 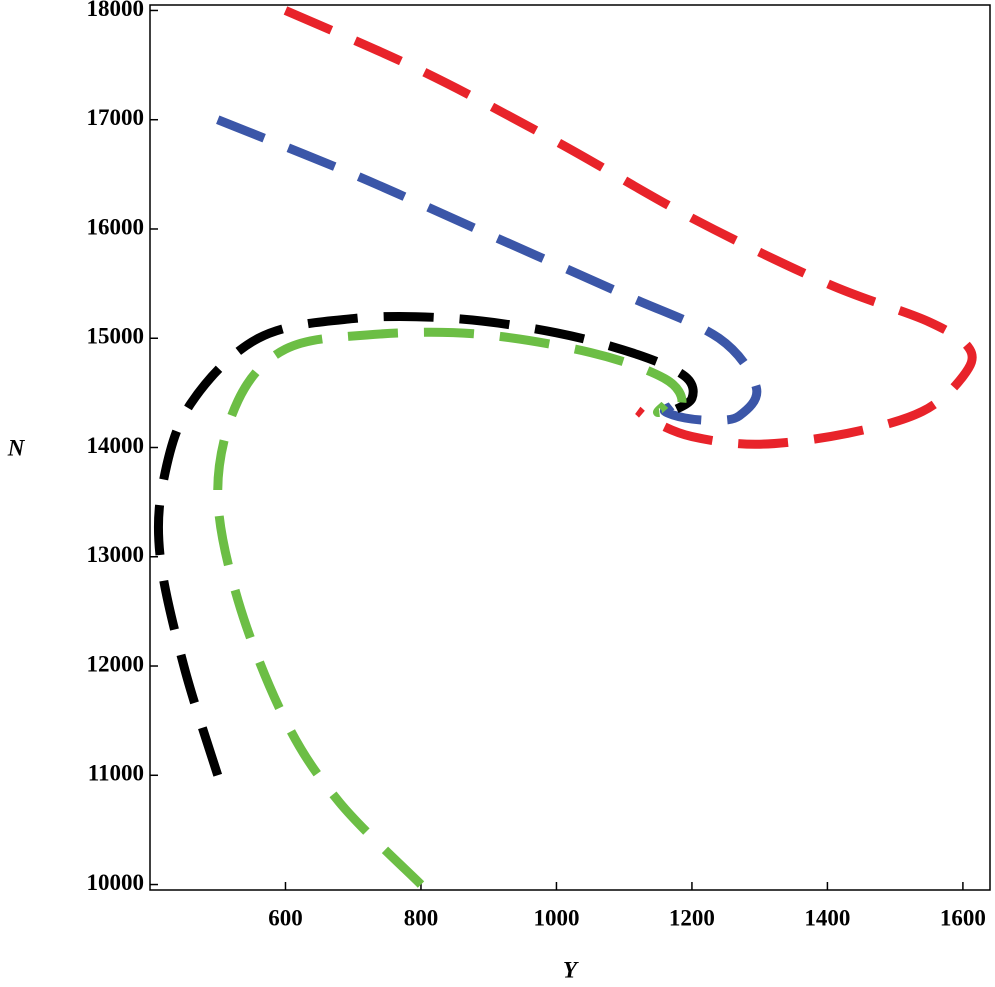 What do you see at coordinates (963, 917) in the screenshot?
I see `x-tick-label: 1600` at bounding box center [963, 917].